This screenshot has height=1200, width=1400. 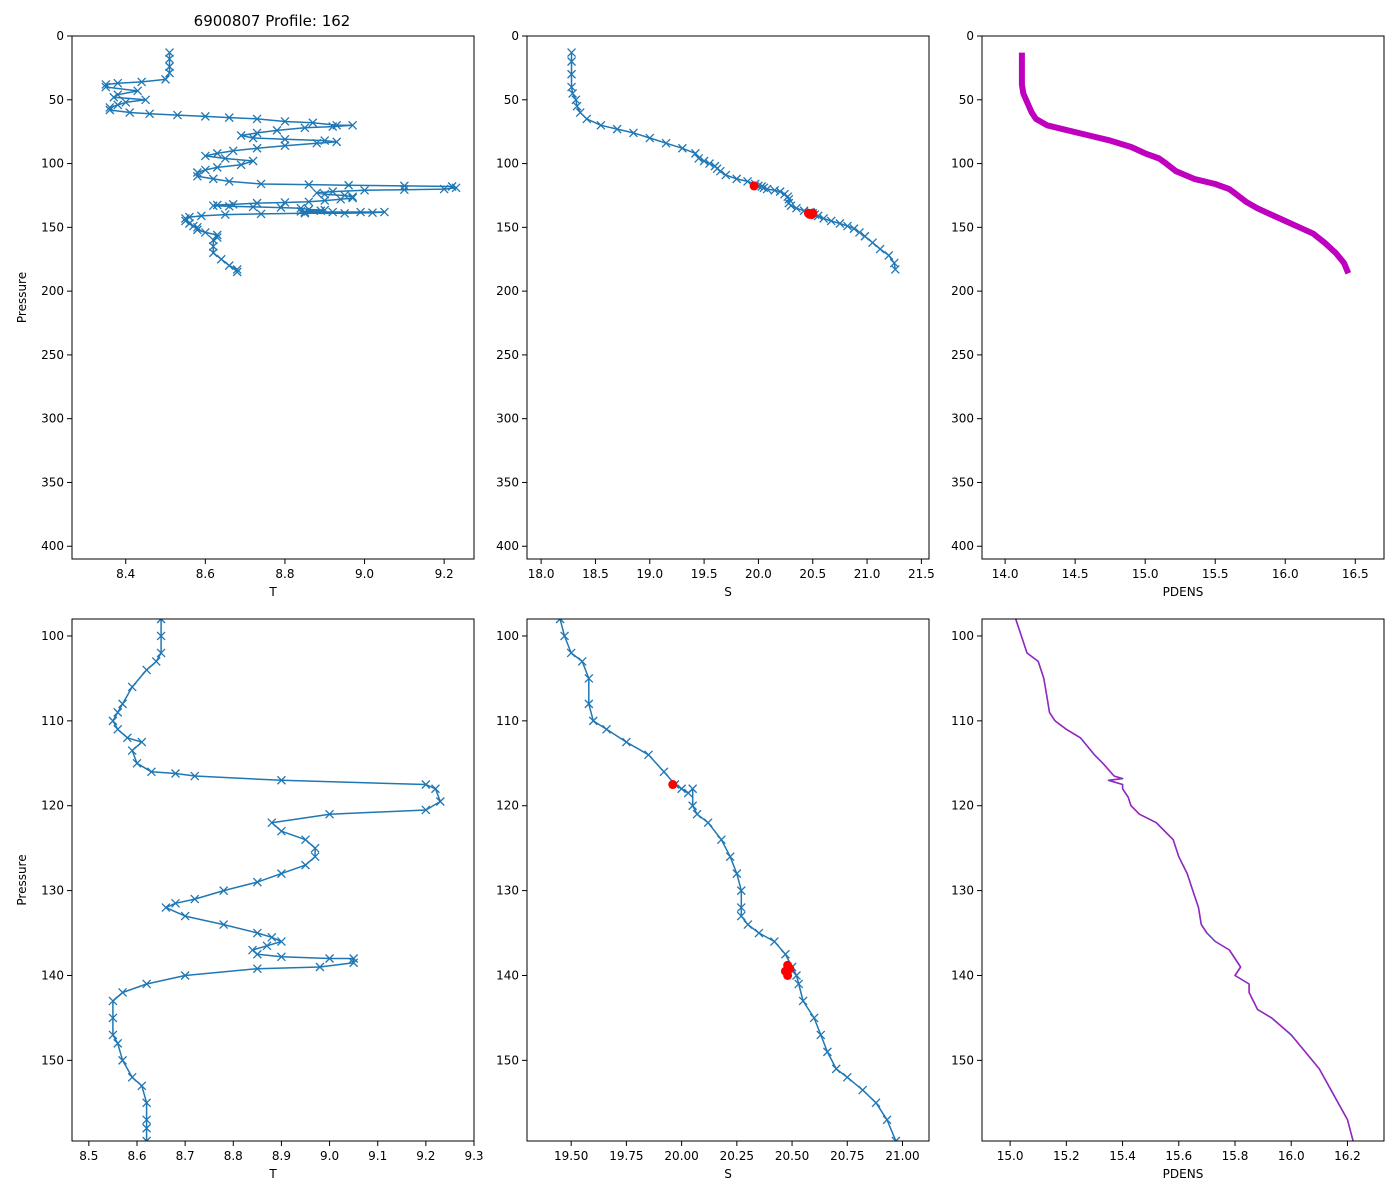 What do you see at coordinates (52, 546) in the screenshot?
I see `y-tick-label: 400` at bounding box center [52, 546].